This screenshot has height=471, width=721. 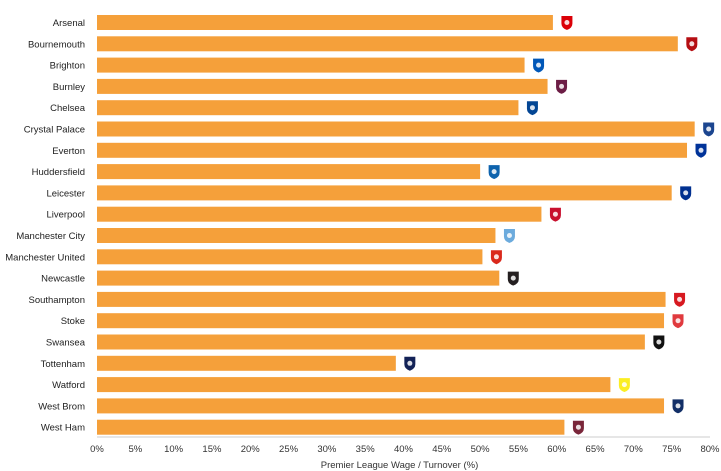 I want to click on badge-icon-bournemouth, so click(x=692, y=44).